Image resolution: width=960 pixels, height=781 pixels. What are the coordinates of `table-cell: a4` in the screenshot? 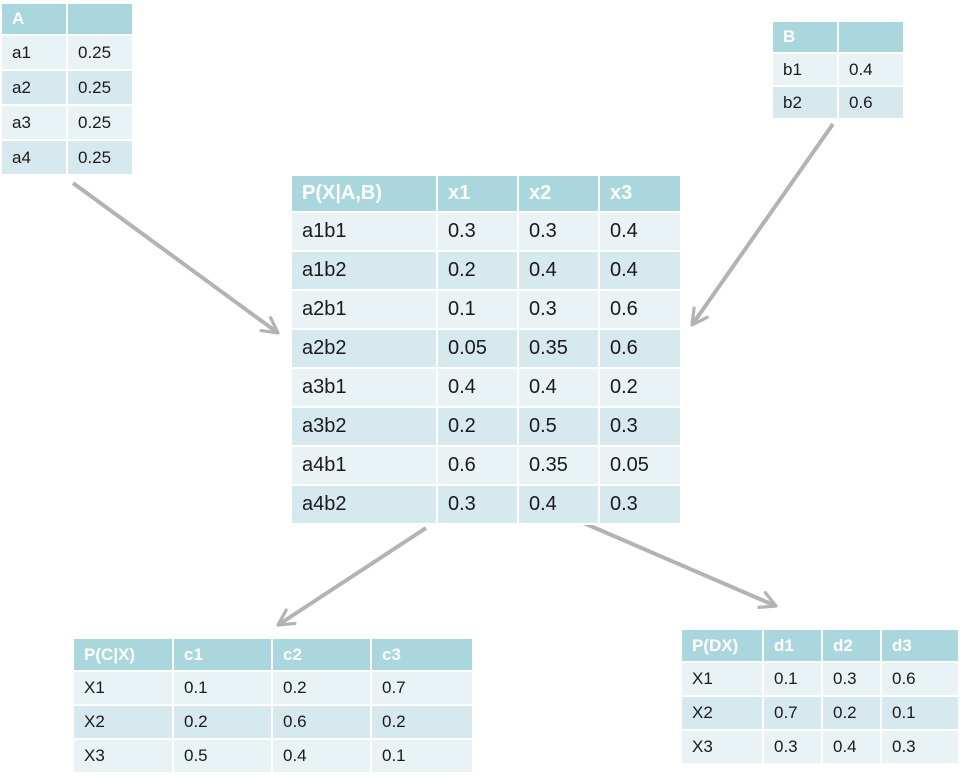 It's located at (34, 157).